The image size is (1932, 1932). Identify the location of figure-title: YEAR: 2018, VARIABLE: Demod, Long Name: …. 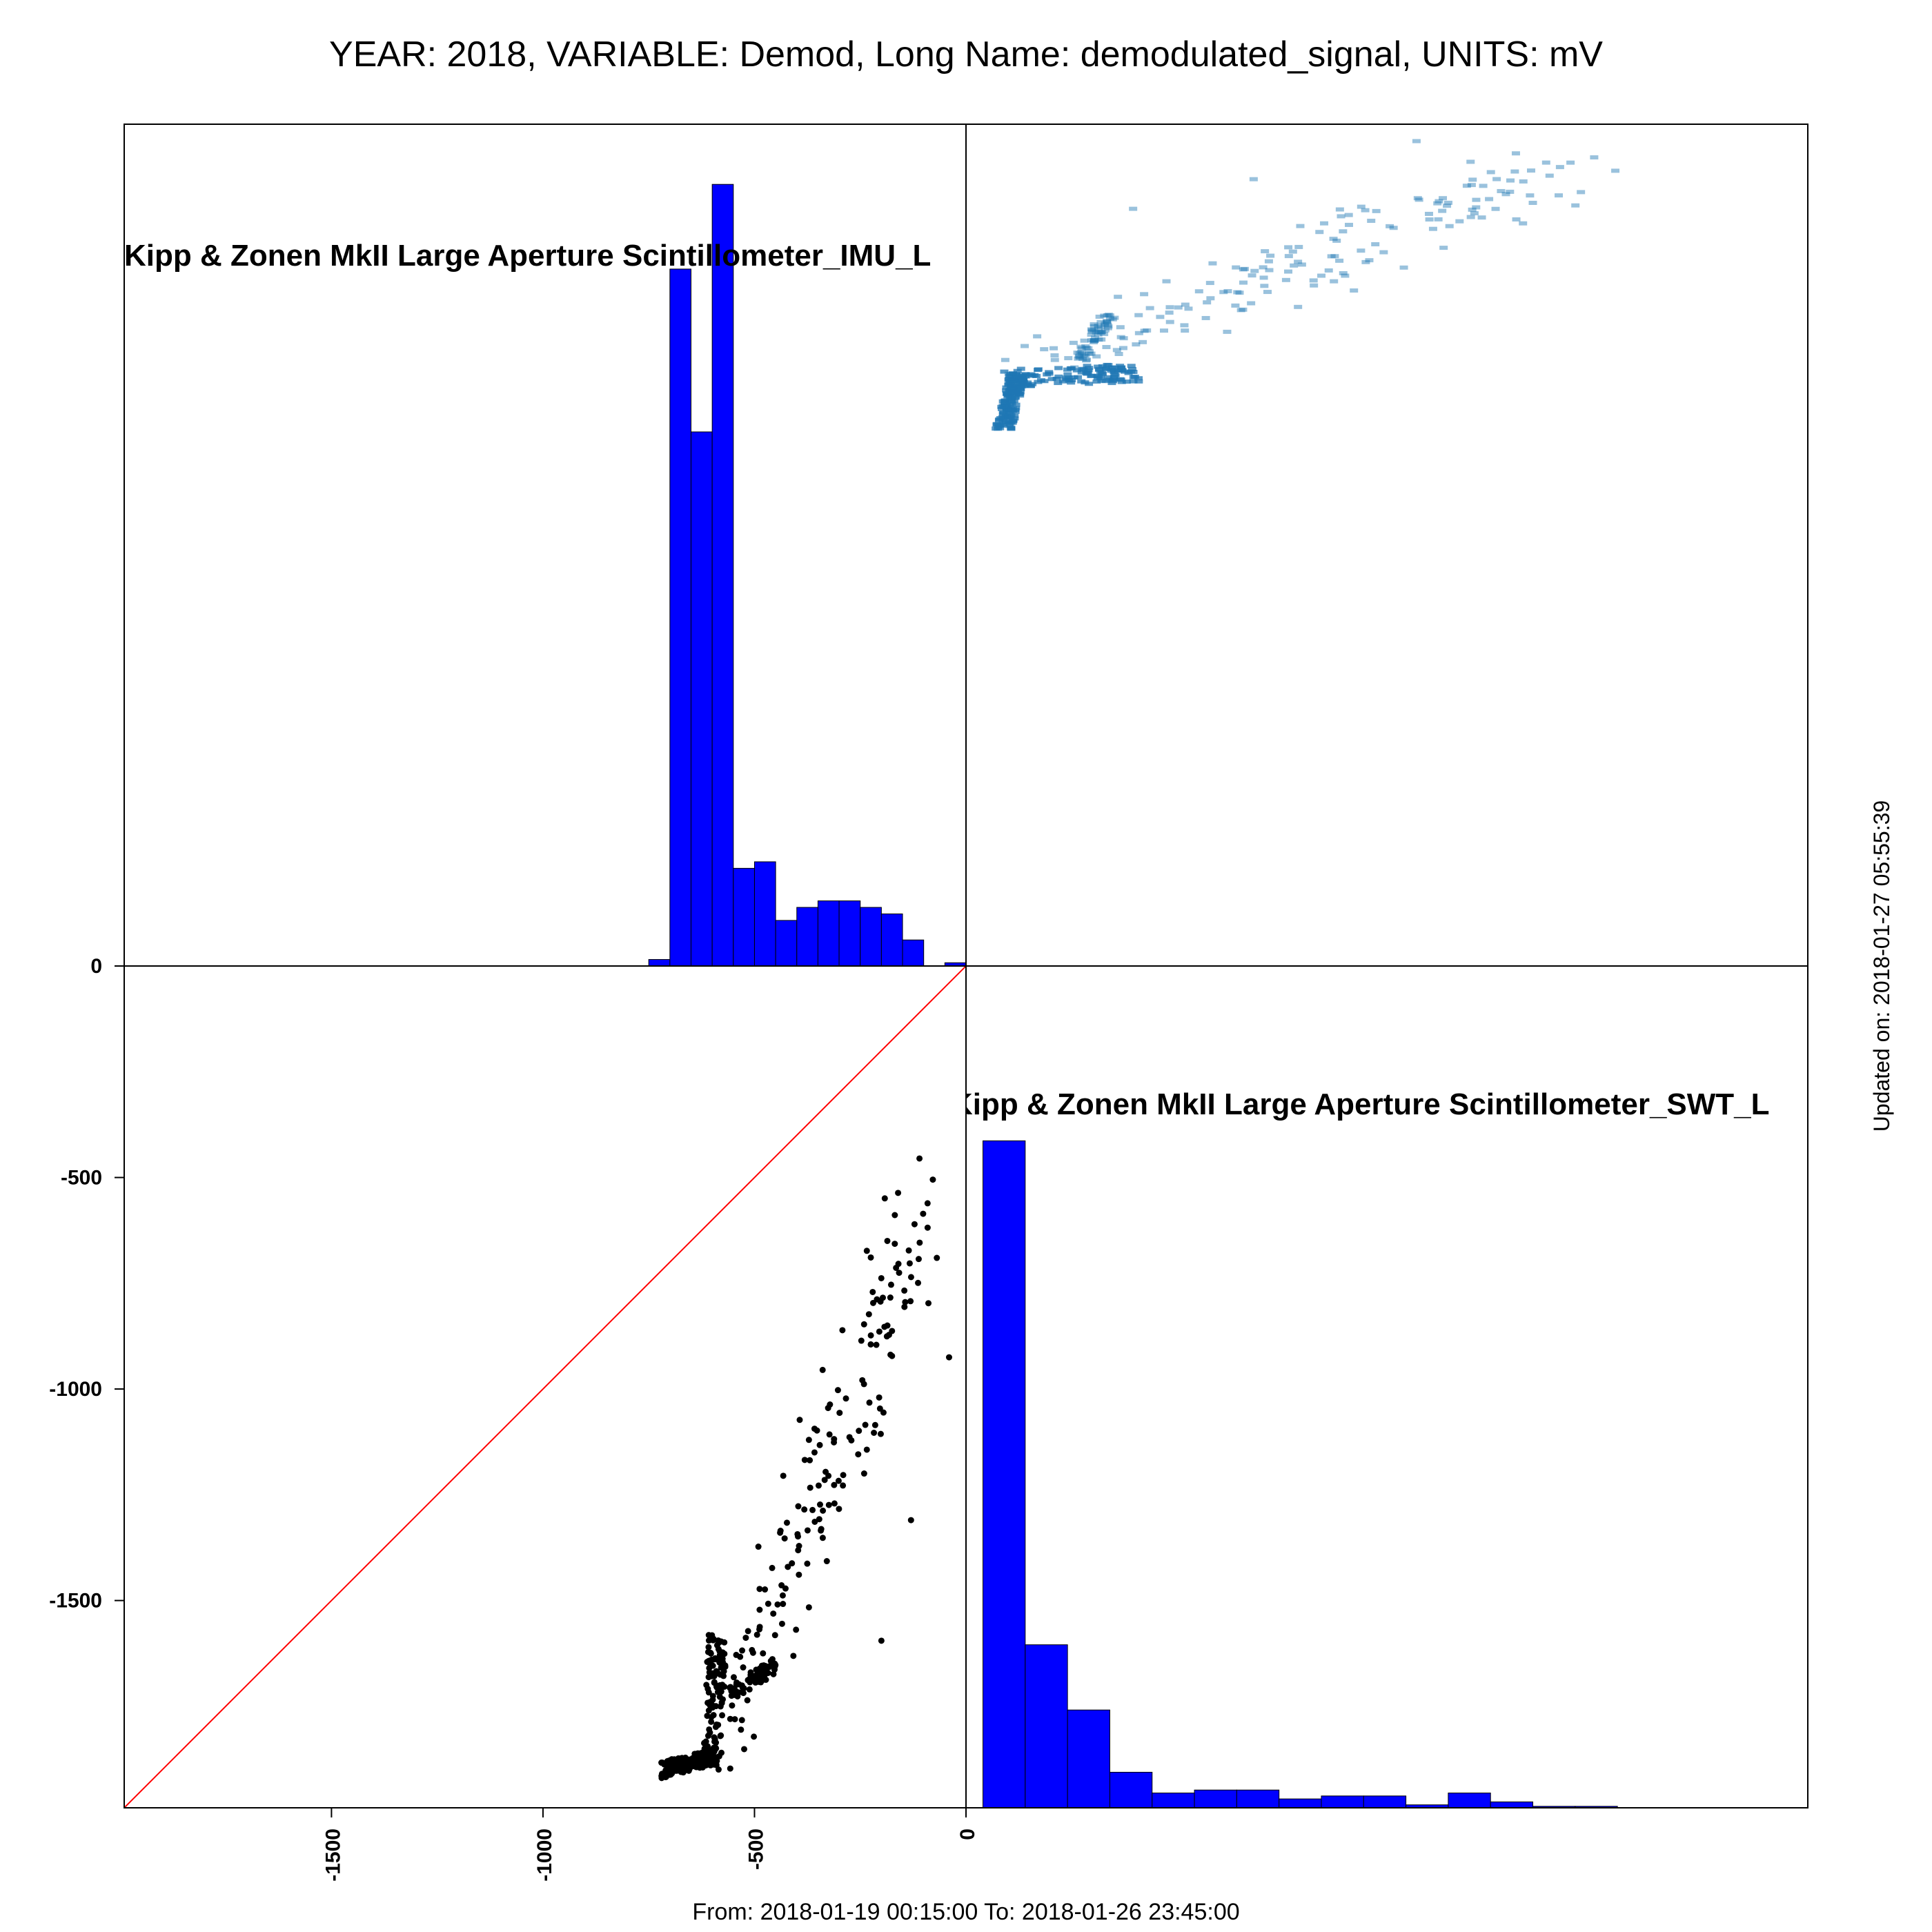
(966, 54).